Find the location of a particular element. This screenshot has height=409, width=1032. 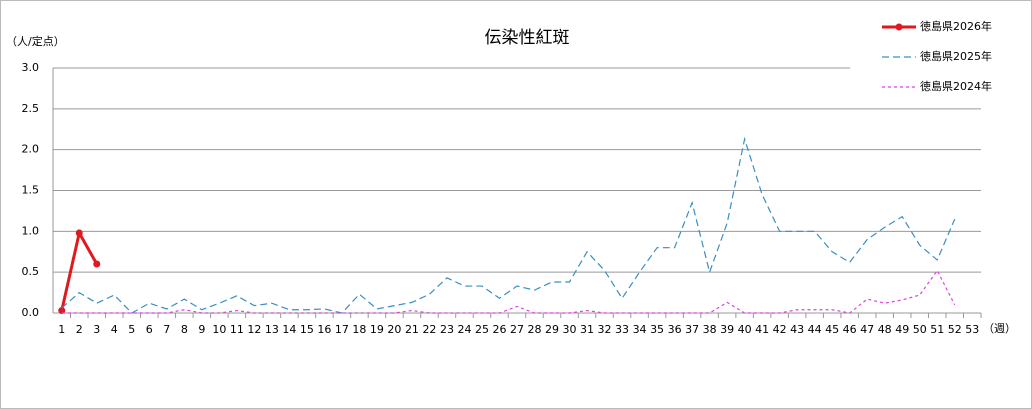

x-tick-label: 53 is located at coordinates (972, 329).